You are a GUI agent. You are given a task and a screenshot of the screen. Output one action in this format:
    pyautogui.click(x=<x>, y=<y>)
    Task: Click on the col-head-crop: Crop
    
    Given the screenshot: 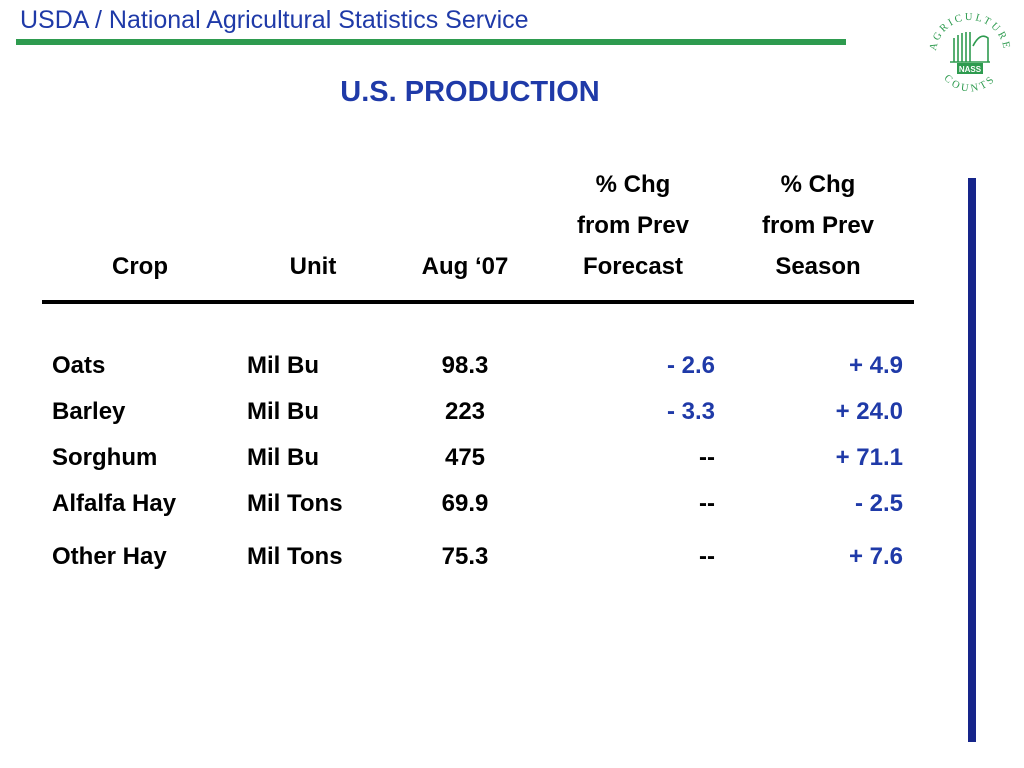 What is the action you would take?
    pyautogui.click(x=140, y=225)
    